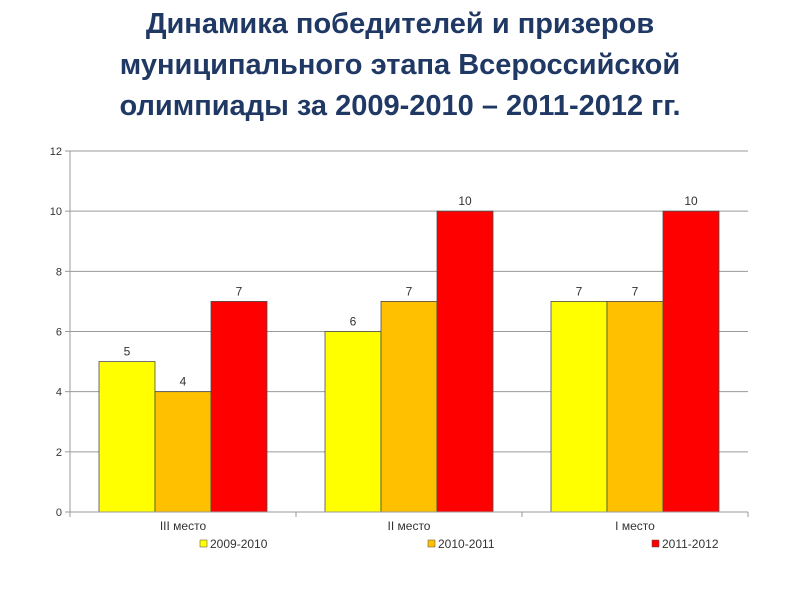 The width and height of the screenshot is (800, 600). I want to click on y-tick-label: 12, so click(56, 152).